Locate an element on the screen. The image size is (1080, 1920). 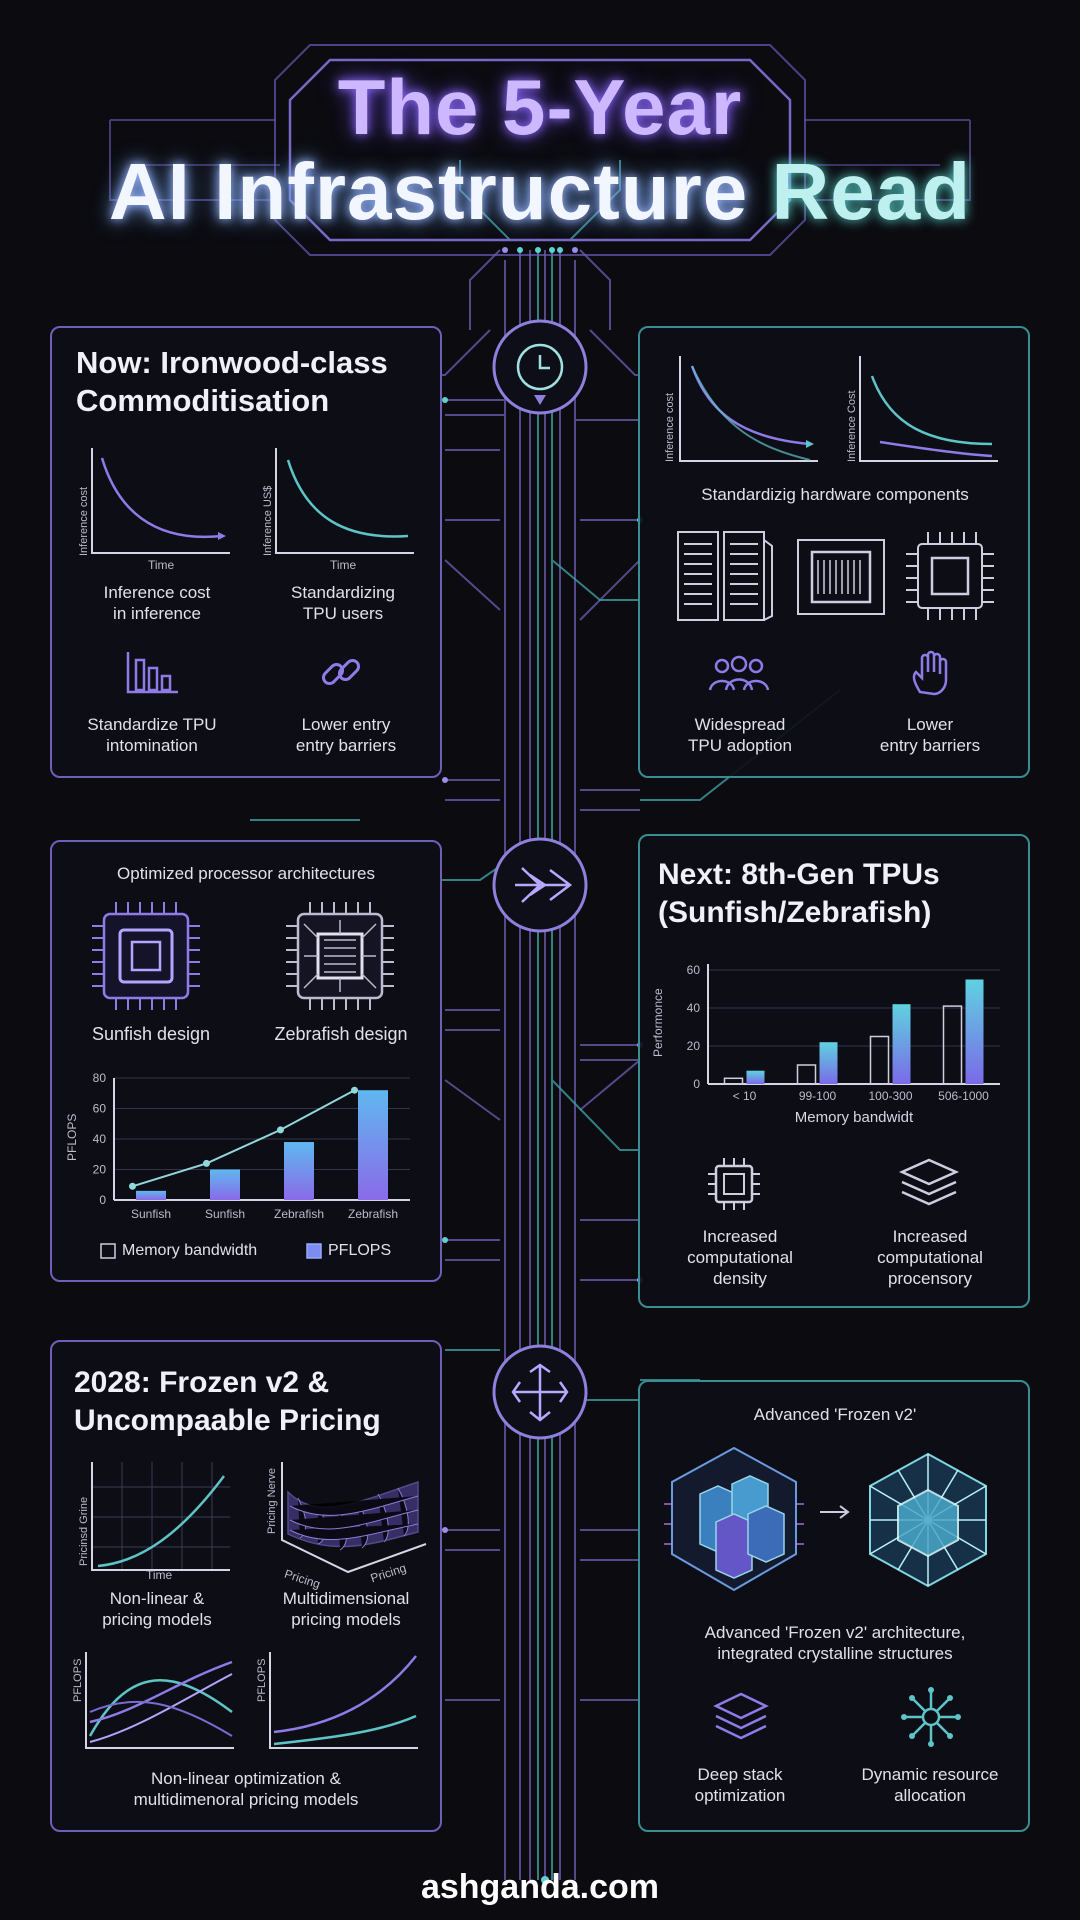
hw-heading: Standardizig hardware components is located at coordinates (835, 494).